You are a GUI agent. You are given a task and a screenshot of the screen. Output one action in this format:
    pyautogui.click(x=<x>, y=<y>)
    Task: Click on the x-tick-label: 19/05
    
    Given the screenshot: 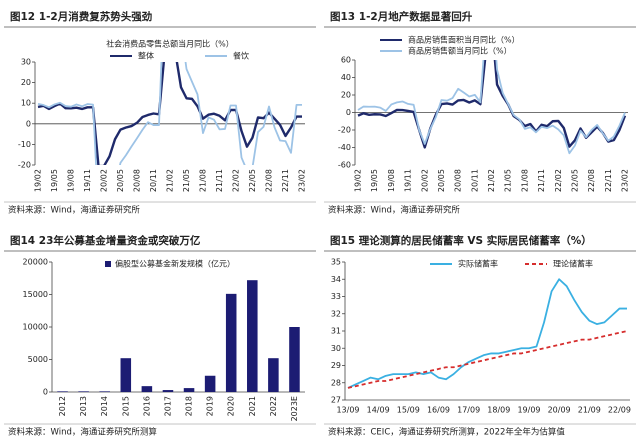 What is the action you would take?
    pyautogui.click(x=374, y=180)
    